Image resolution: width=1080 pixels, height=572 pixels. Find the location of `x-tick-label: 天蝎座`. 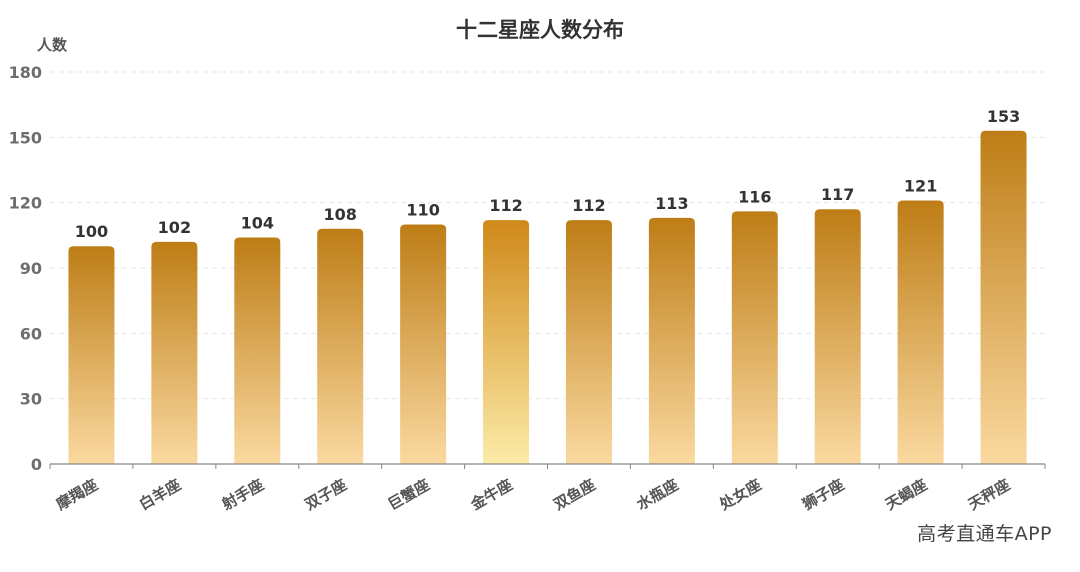

x-tick-label: 天蝎座 is located at coordinates (906, 495).